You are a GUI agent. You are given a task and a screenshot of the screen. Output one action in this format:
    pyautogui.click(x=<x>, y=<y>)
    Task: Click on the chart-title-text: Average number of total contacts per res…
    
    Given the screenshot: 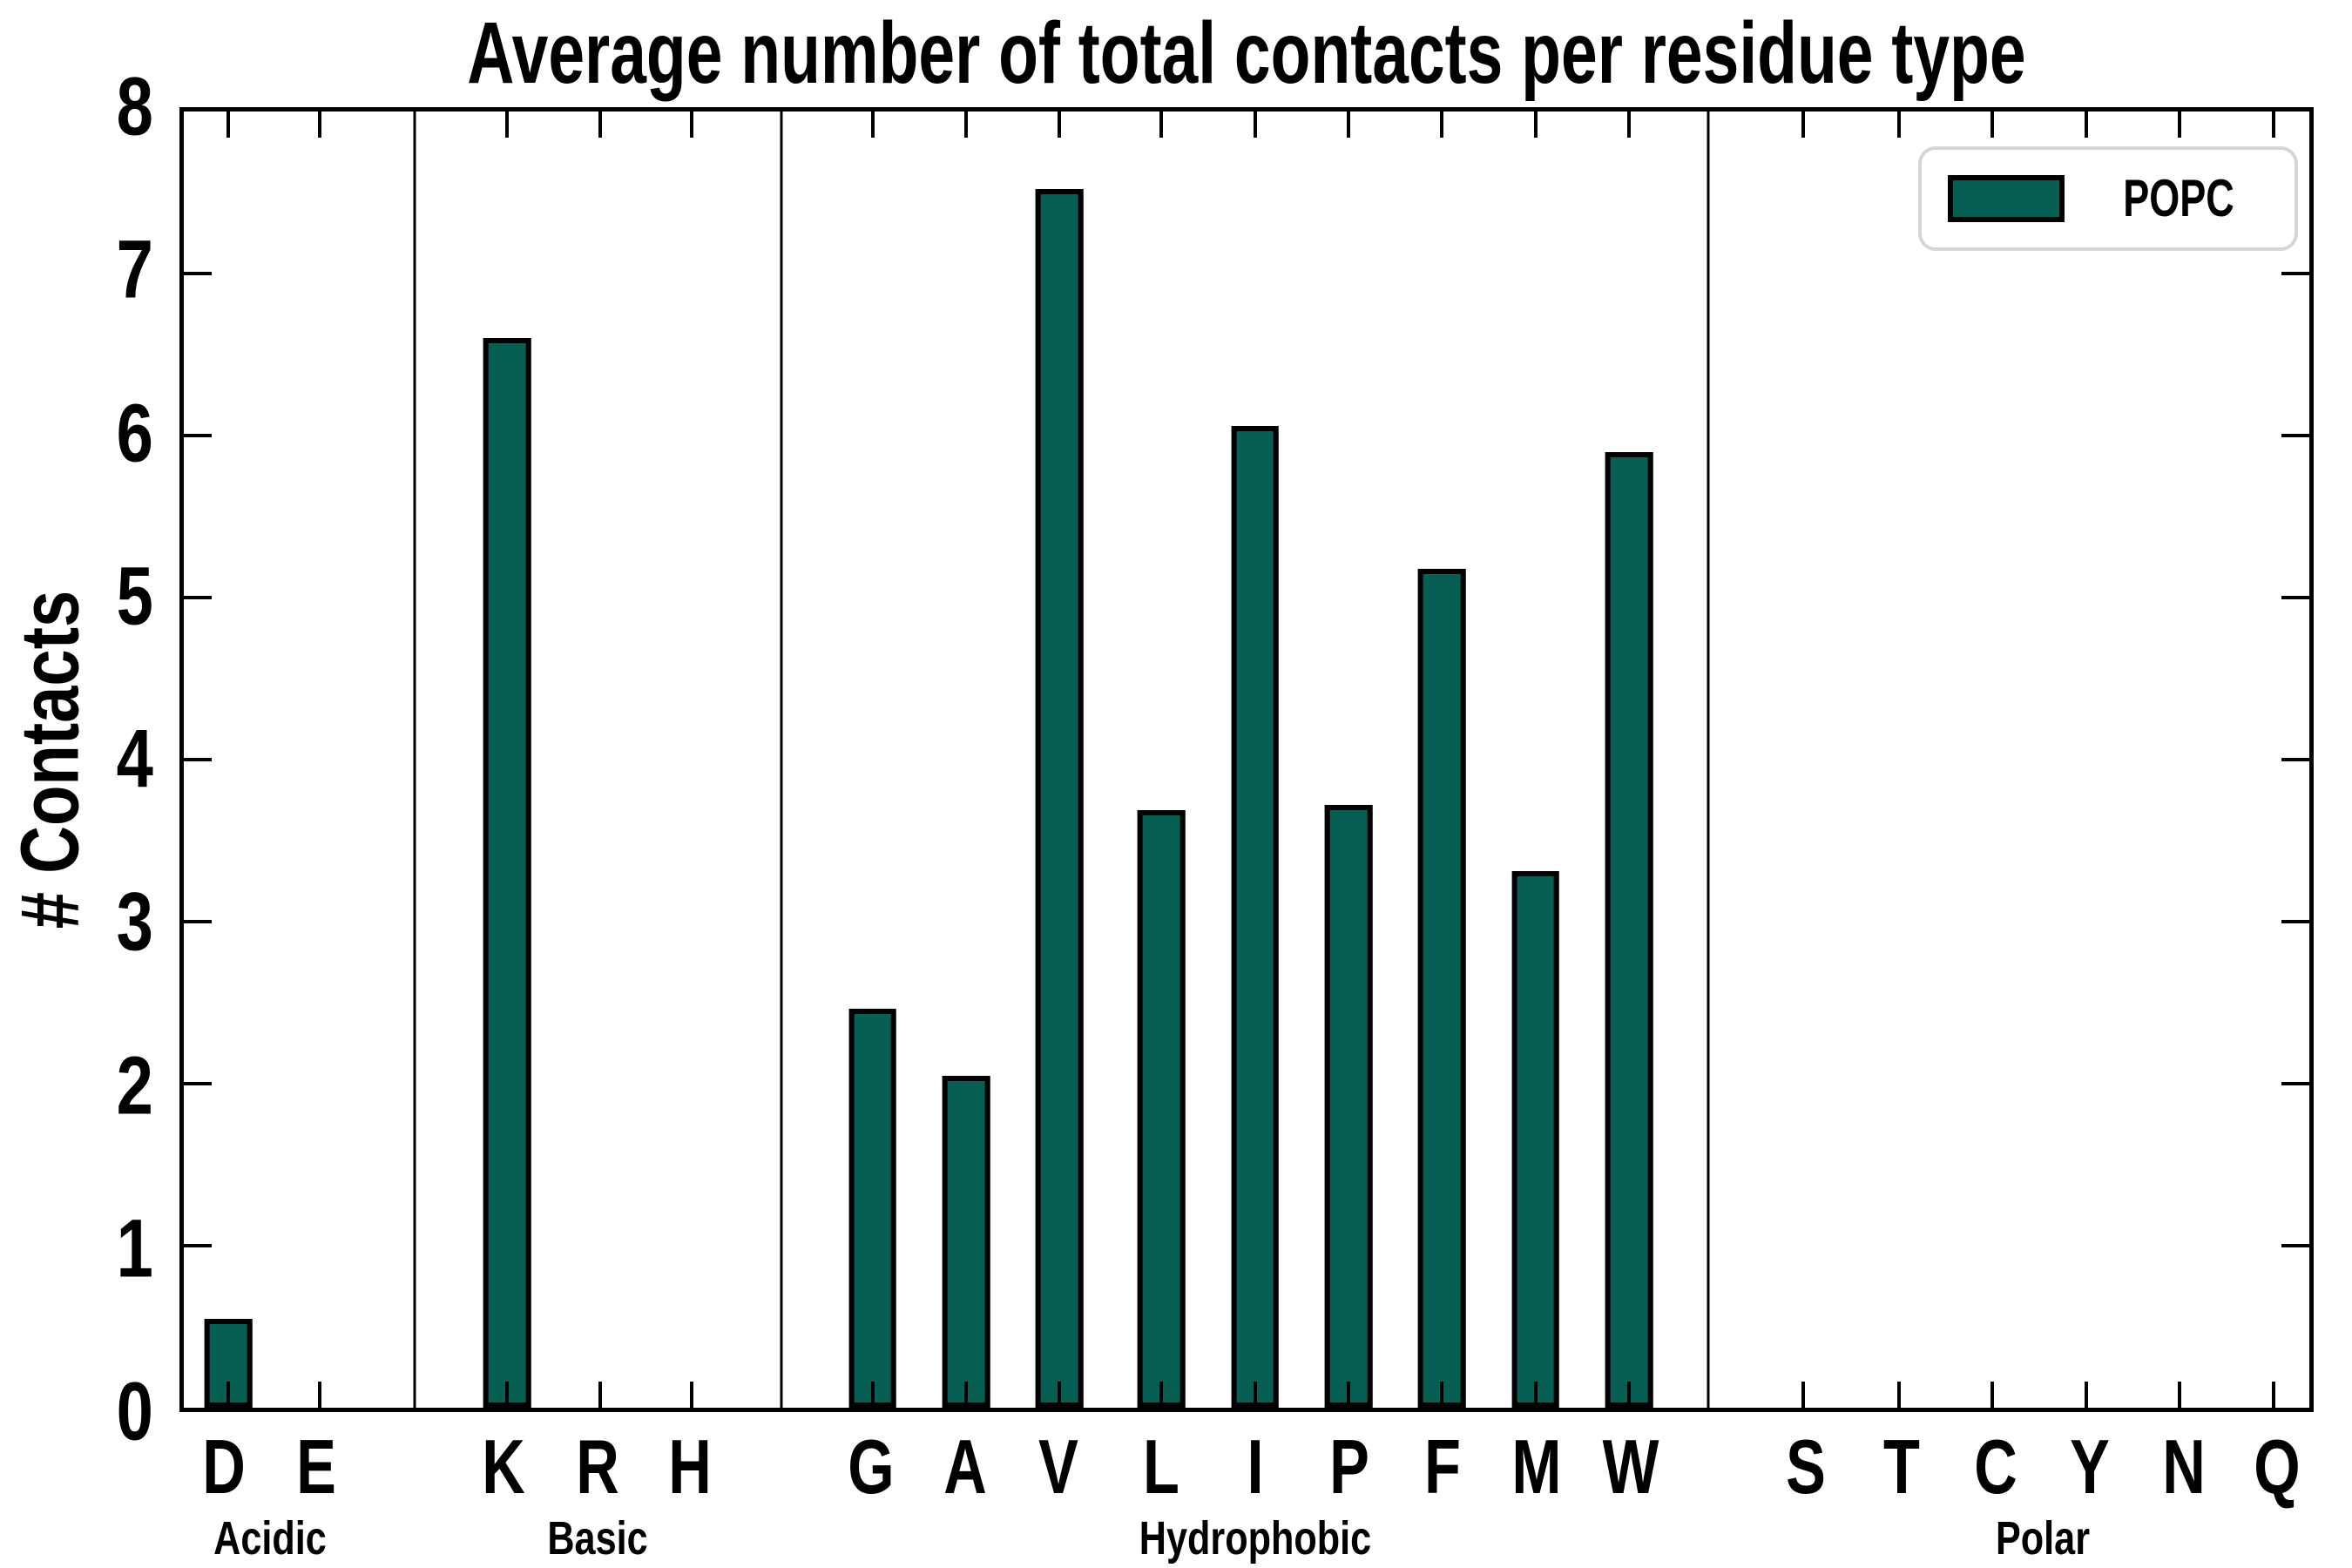 What is the action you would take?
    pyautogui.click(x=1246, y=53)
    